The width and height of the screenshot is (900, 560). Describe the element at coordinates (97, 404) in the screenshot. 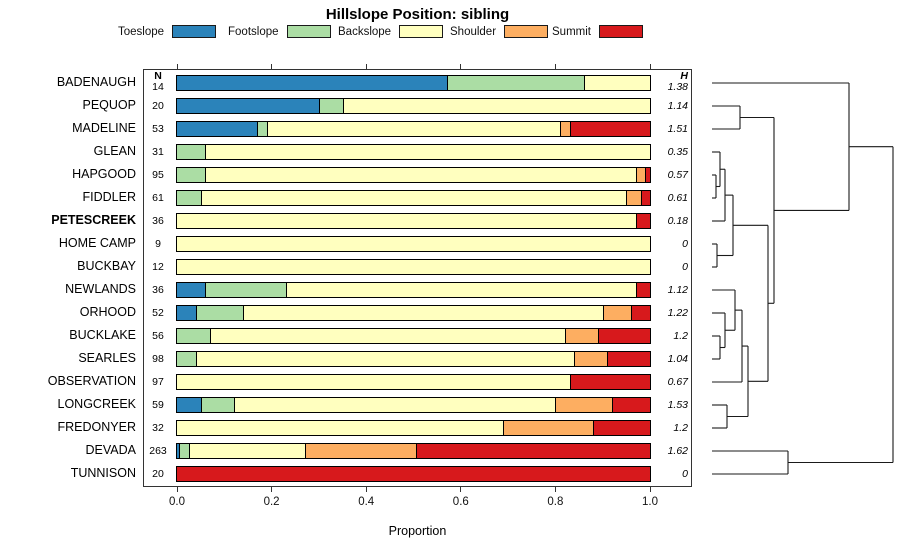

I see `row-label: LONGCREEK` at that location.